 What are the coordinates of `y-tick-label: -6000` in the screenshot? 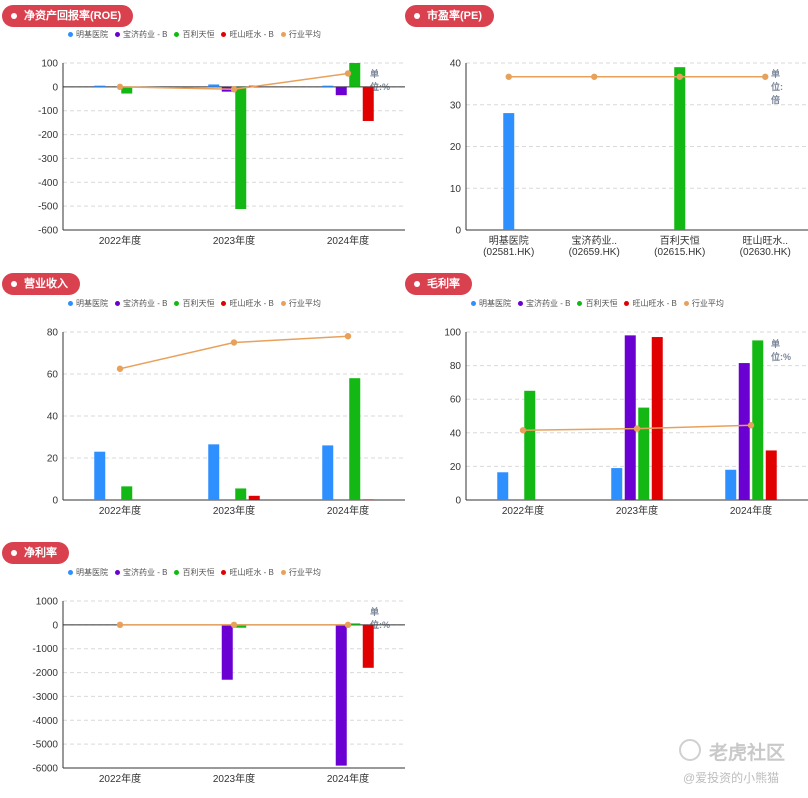 It's located at (45, 769).